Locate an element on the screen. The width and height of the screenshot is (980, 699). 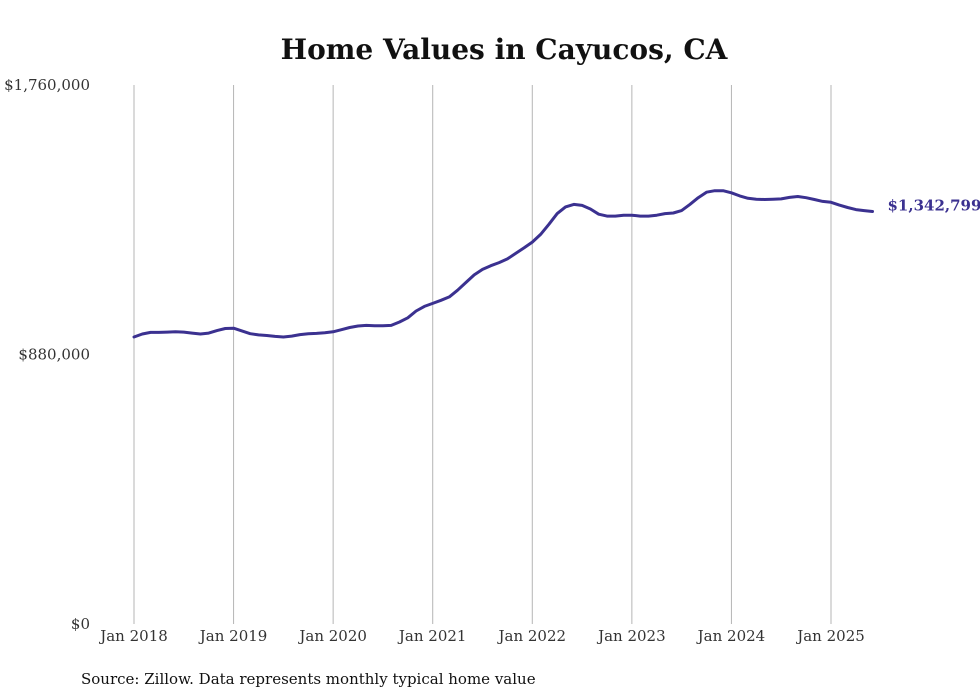
x-tick-label: Jan 2024 is located at coordinates (731, 636).